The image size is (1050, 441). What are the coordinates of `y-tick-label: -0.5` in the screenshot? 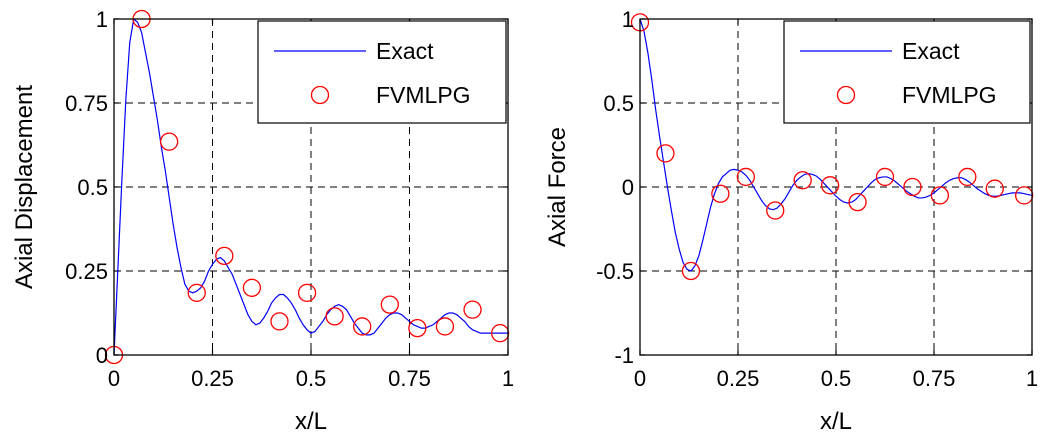 It's located at (615, 271).